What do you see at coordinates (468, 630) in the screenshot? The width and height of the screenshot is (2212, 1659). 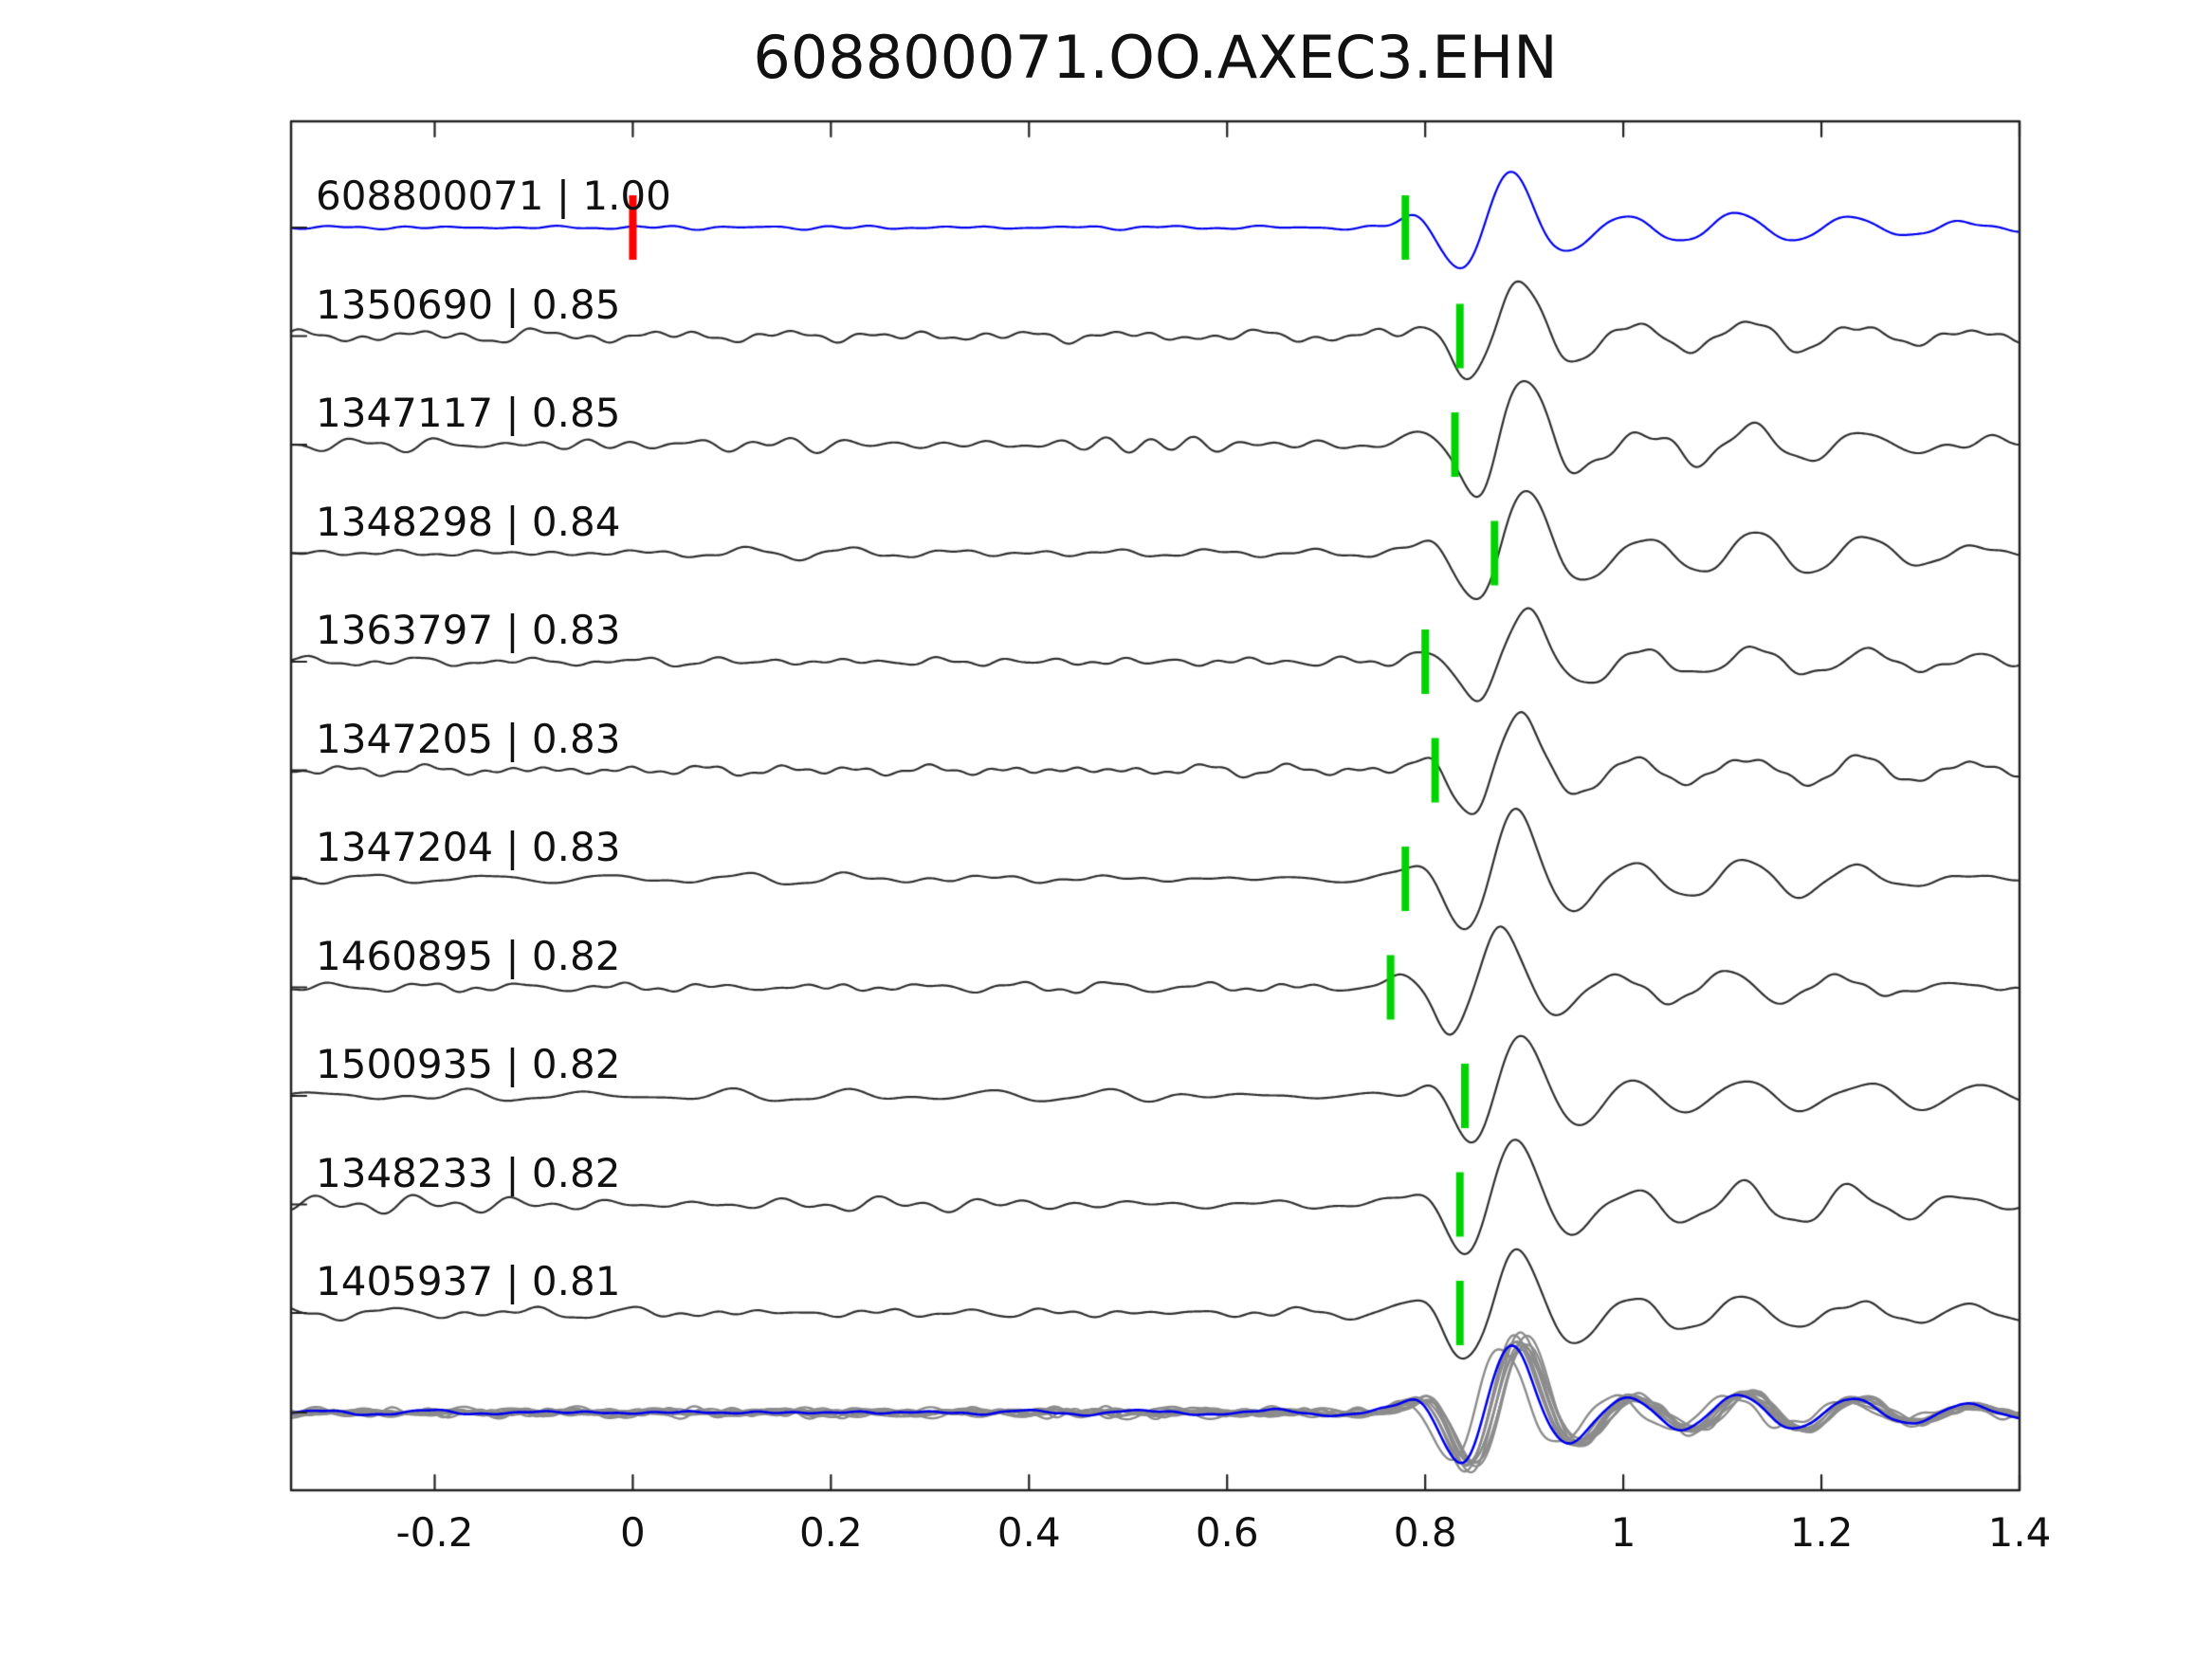 I see `trace-label: 1363797 | 0.83` at bounding box center [468, 630].